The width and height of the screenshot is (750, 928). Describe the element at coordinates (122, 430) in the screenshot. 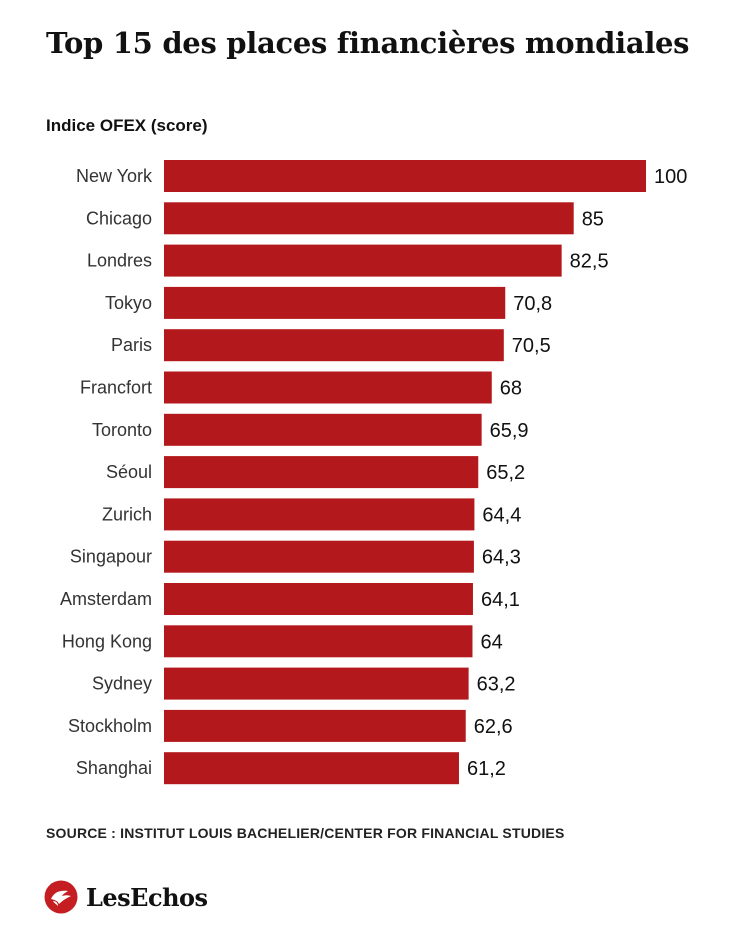

I see `category-label: Toronto` at that location.